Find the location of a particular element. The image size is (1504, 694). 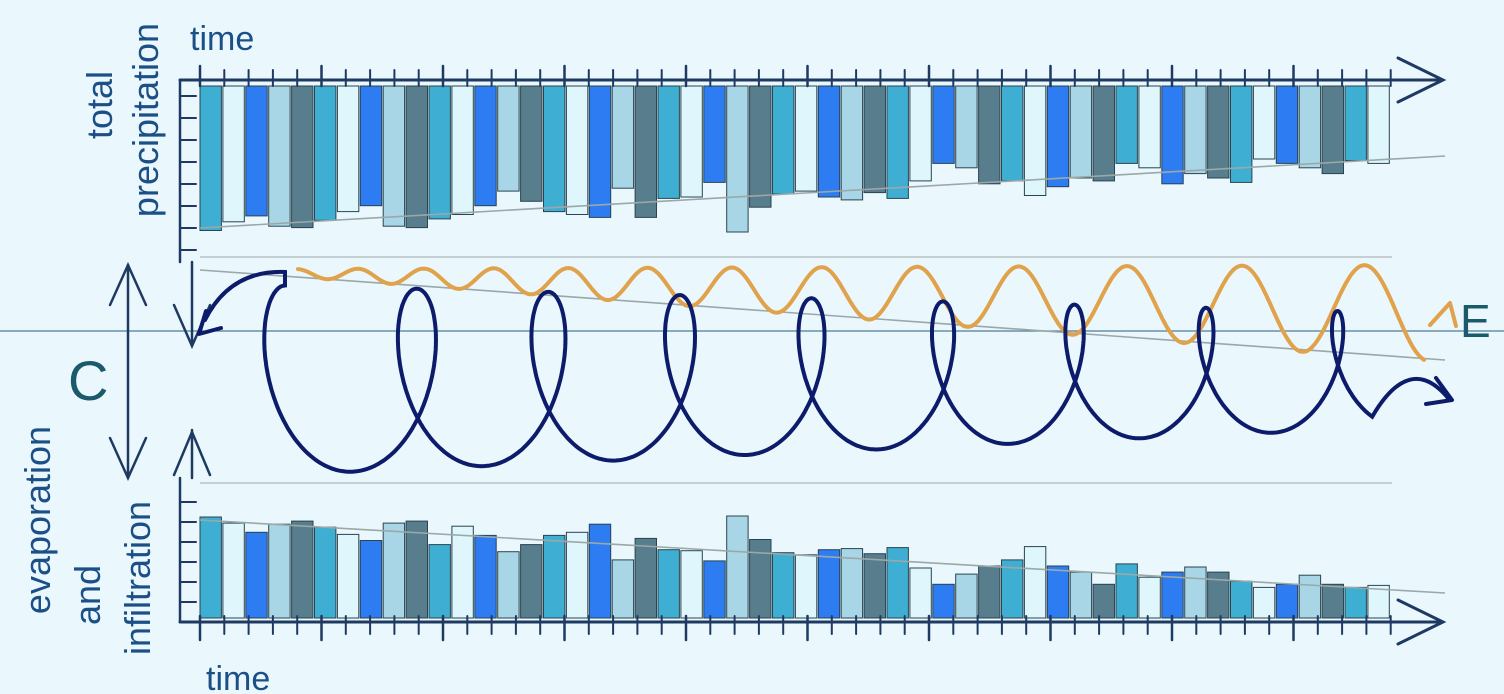

evaporation-bars is located at coordinates (794, 567).